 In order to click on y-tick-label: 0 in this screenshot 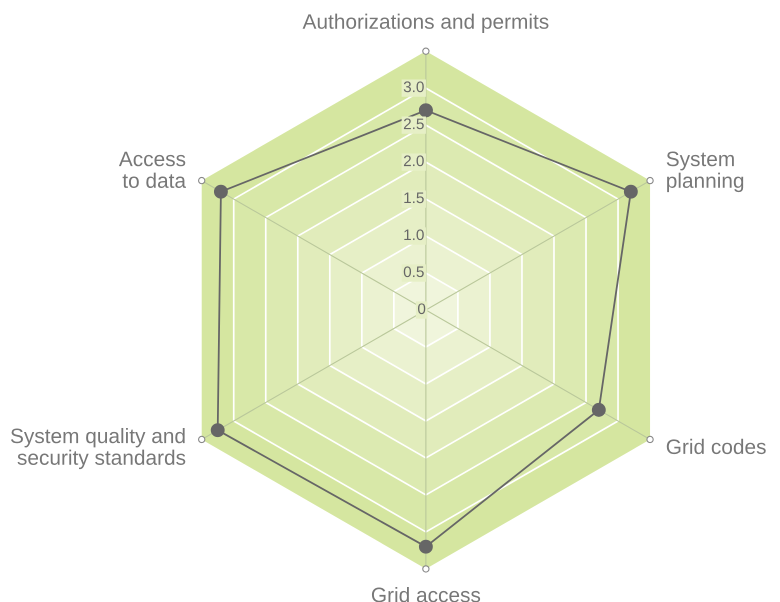, I will do `click(422, 308)`.